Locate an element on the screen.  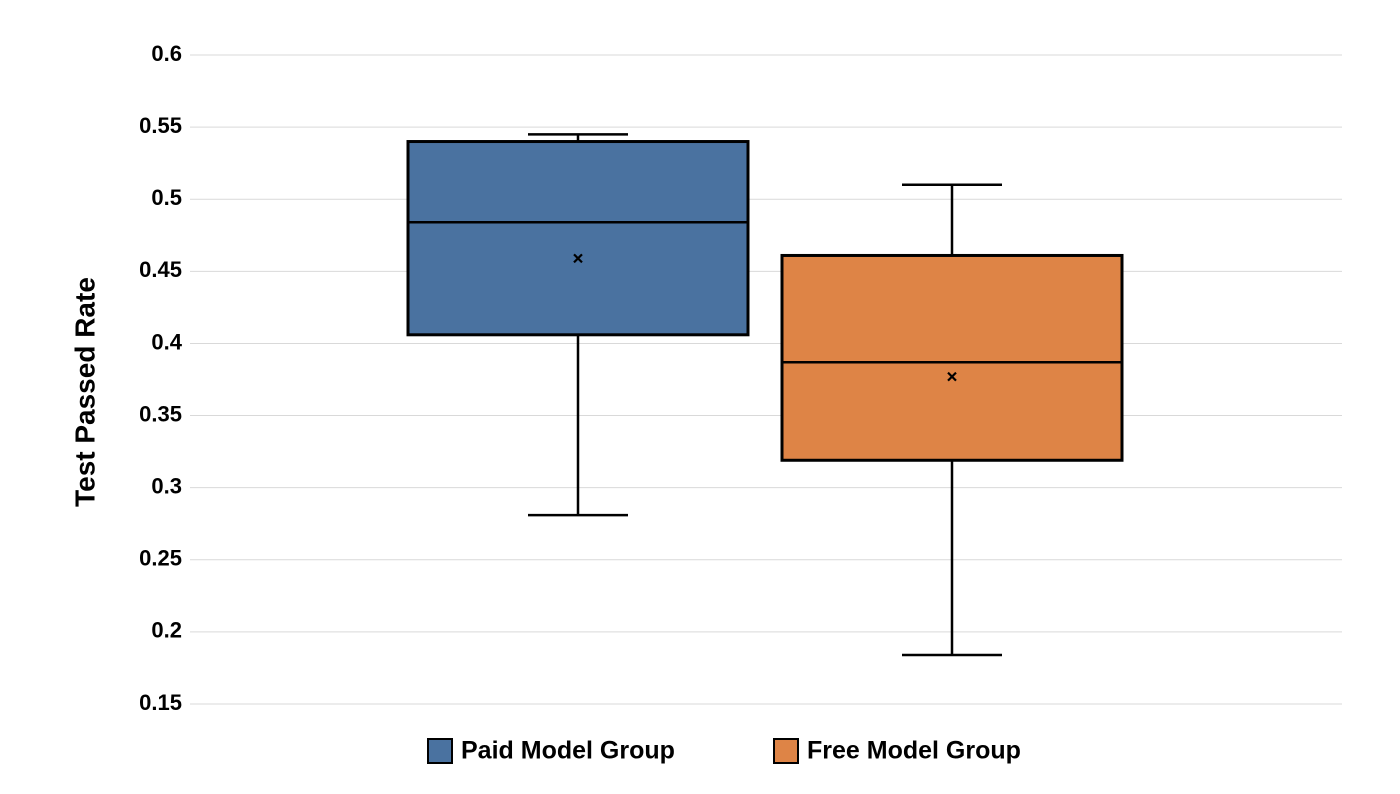
y-axis-title: Test Passed Rate is located at coordinates (84, 392).